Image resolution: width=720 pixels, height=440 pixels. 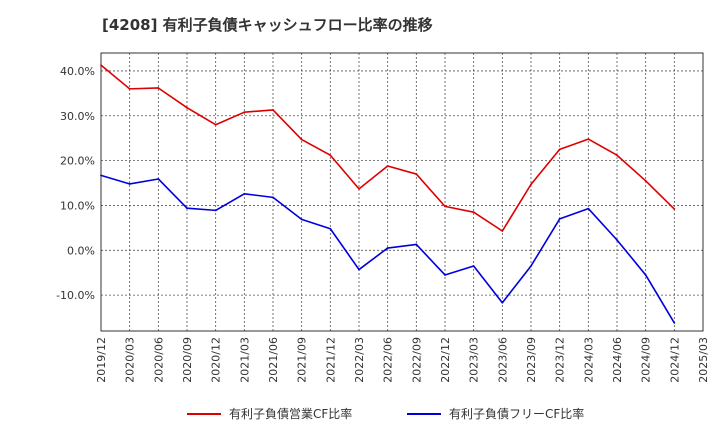 What do you see at coordinates (531, 360) in the screenshot?
I see `x-tick-label: 2023/09` at bounding box center [531, 360].